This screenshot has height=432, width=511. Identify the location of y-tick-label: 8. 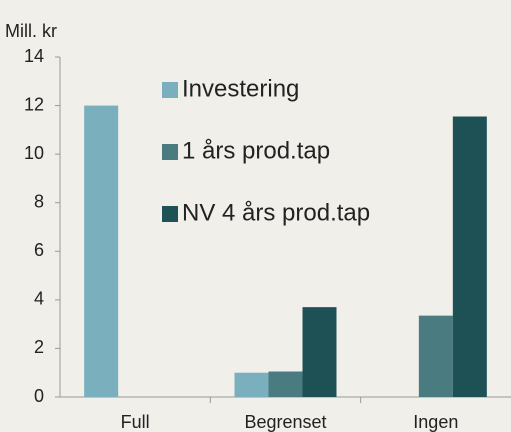
(39, 201).